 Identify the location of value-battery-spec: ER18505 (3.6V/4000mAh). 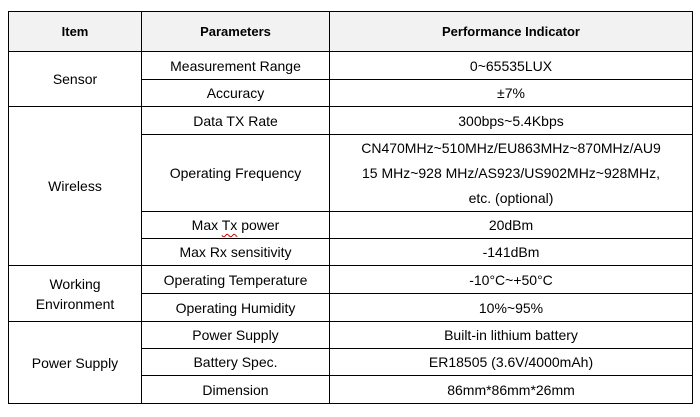
(511, 362).